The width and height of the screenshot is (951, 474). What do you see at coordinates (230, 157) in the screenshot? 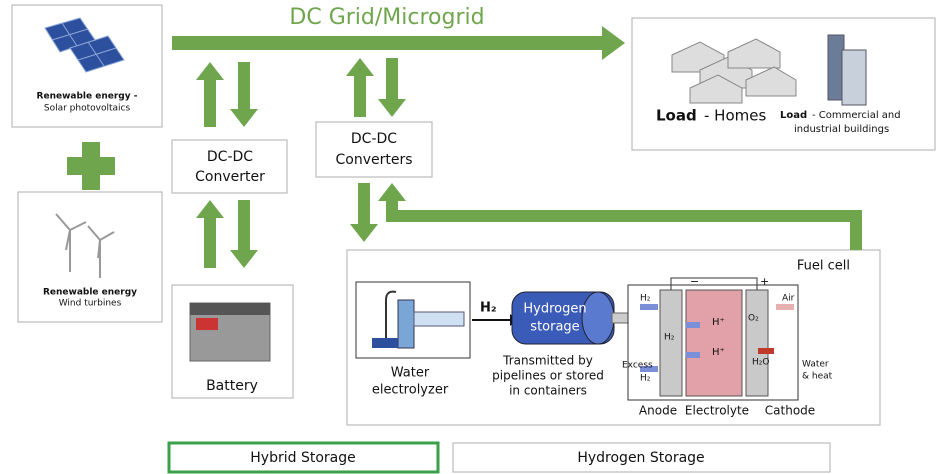
I see `converter-left-label: DC-DC` at bounding box center [230, 157].